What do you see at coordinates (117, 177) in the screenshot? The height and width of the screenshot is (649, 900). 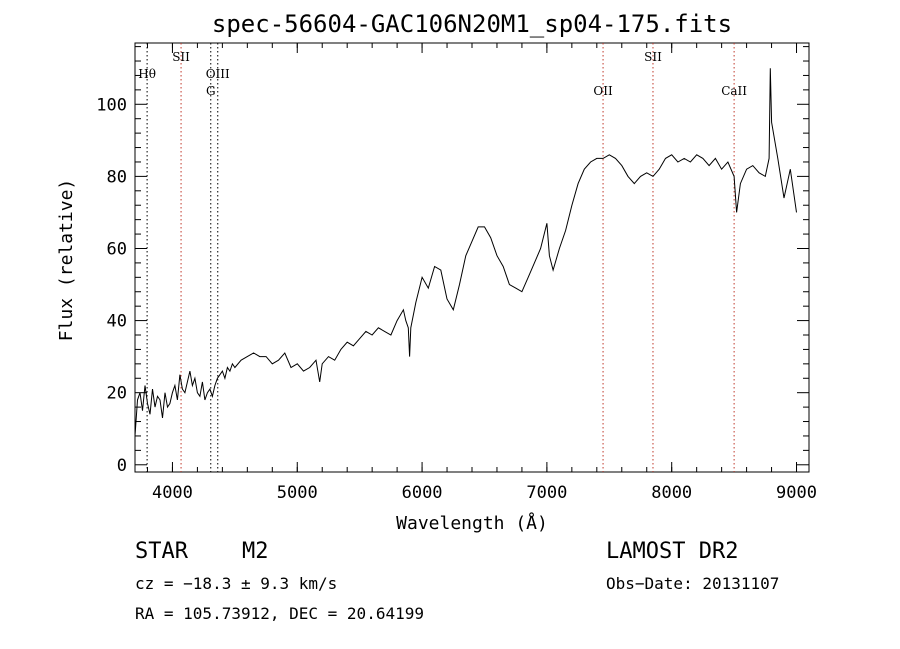 I see `y-tick-label: 80` at bounding box center [117, 177].